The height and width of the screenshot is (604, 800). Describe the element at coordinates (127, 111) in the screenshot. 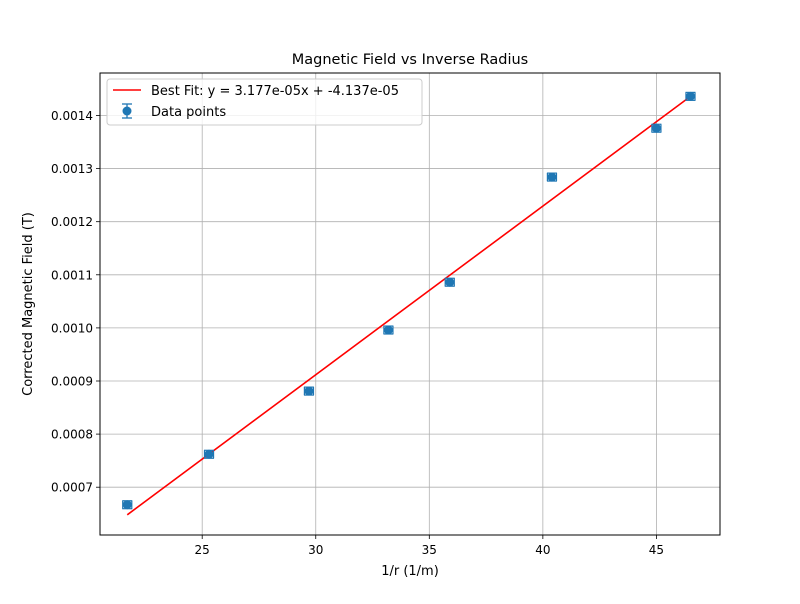

I see `legend-points-swatch` at that location.